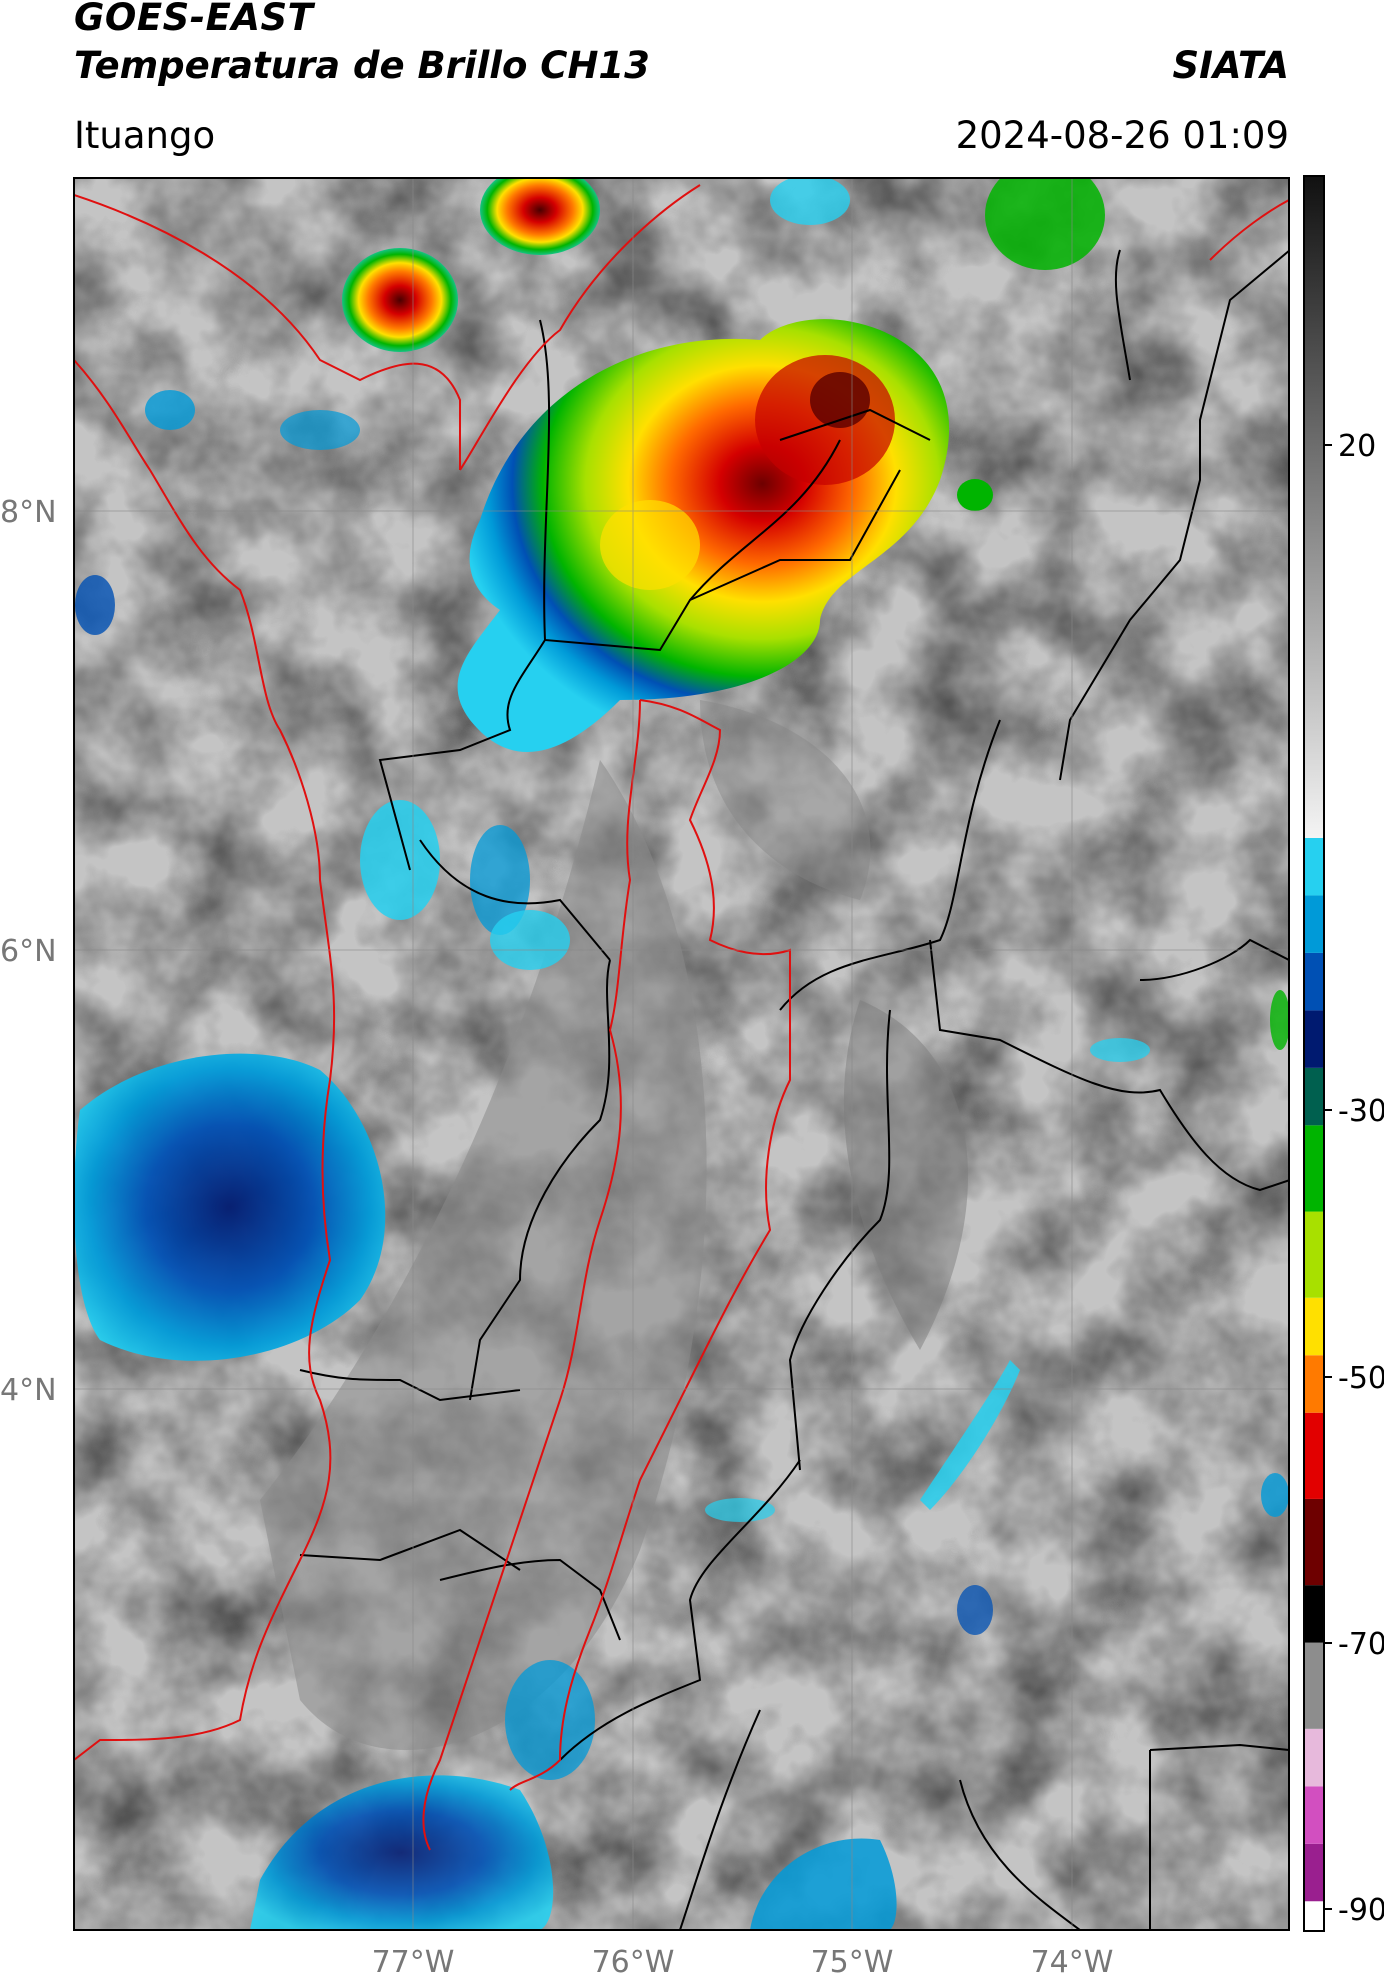 The height and width of the screenshot is (1981, 1384). I want to click on lon-label-74: 74°W, so click(1072, 1962).